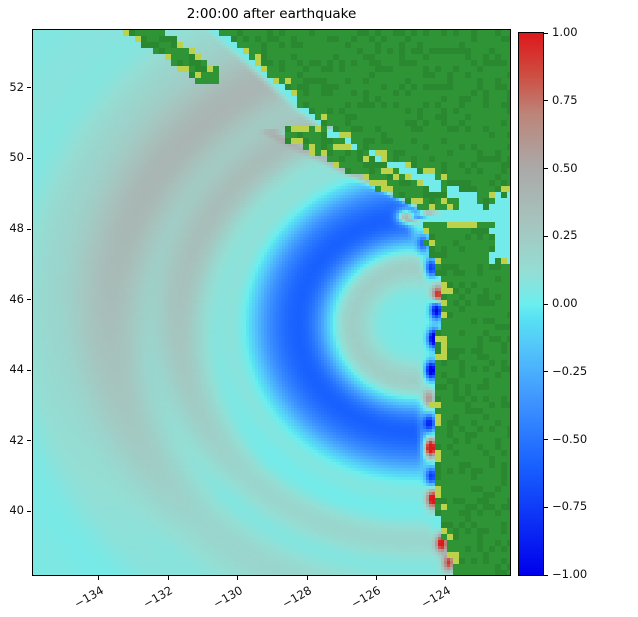 The height and width of the screenshot is (617, 638). What do you see at coordinates (16, 86) in the screenshot?
I see `y-tick-label: 52` at bounding box center [16, 86].